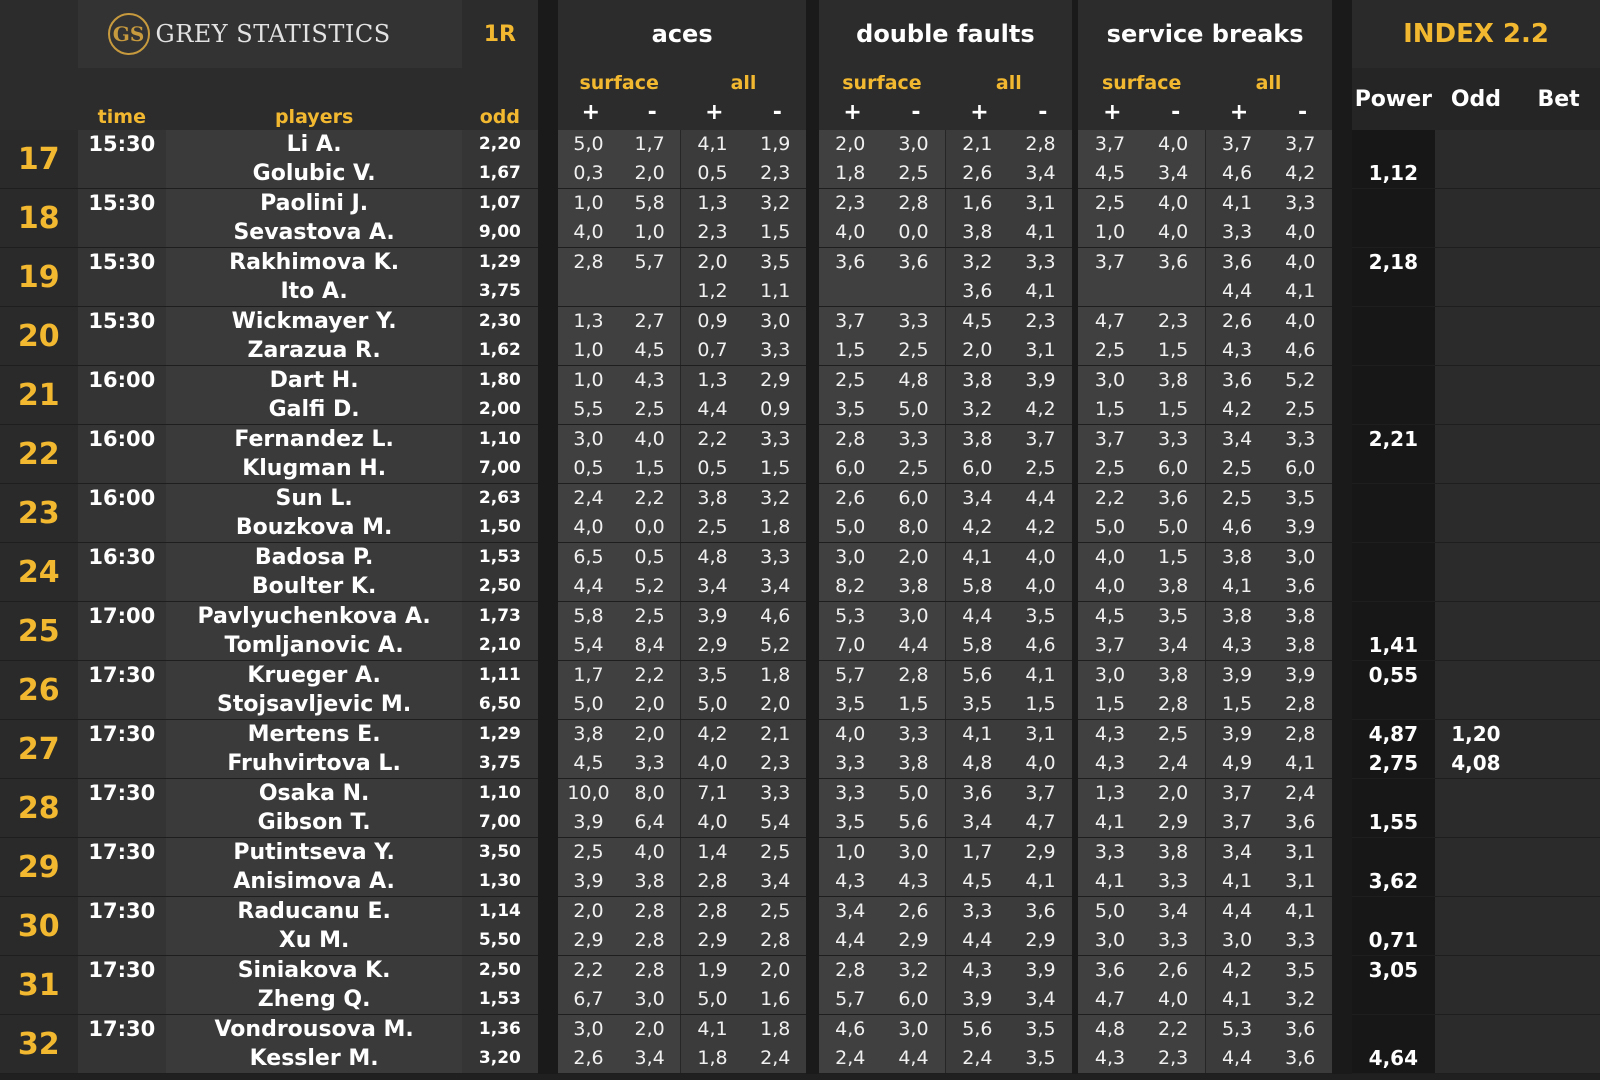  What do you see at coordinates (314, 764) in the screenshot?
I see `player-name: Fruhvirtova L.` at bounding box center [314, 764].